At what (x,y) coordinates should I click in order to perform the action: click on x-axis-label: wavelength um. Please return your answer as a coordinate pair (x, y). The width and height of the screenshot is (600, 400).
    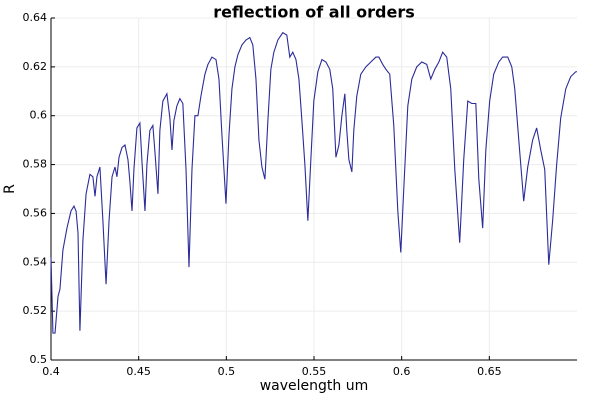
    Looking at the image, I should click on (314, 386).